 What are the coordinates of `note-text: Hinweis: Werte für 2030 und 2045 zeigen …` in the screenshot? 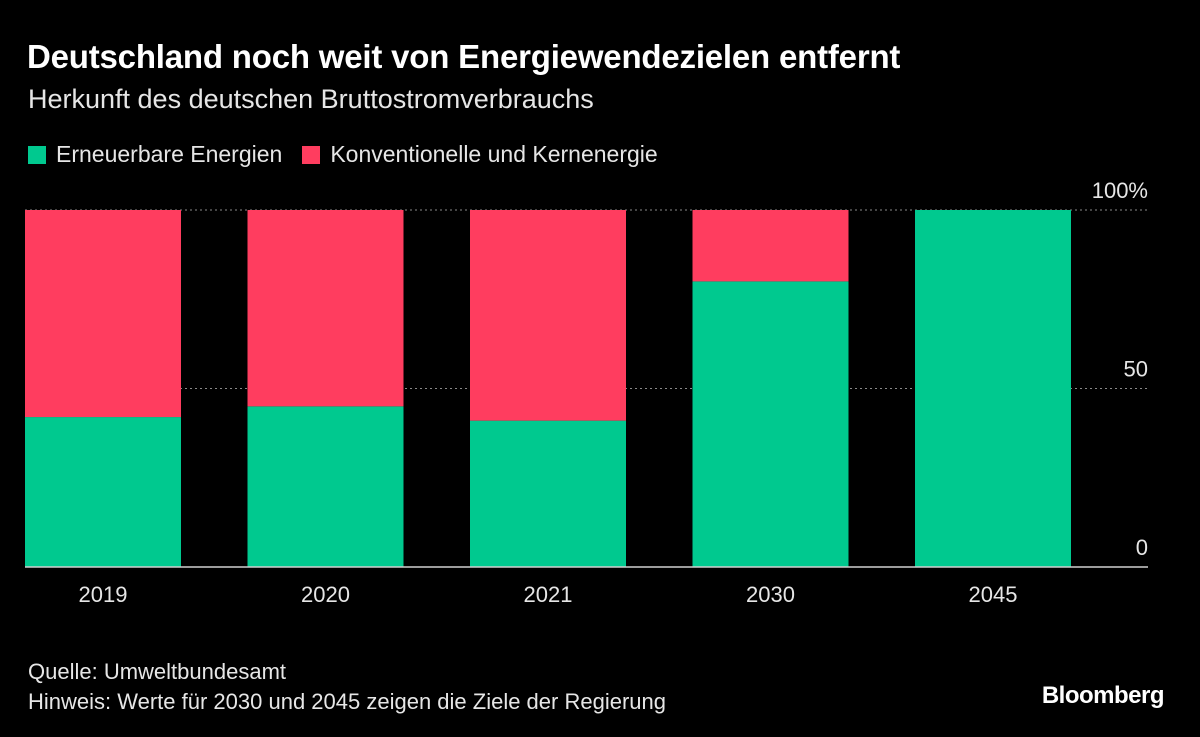 It's located at (347, 701).